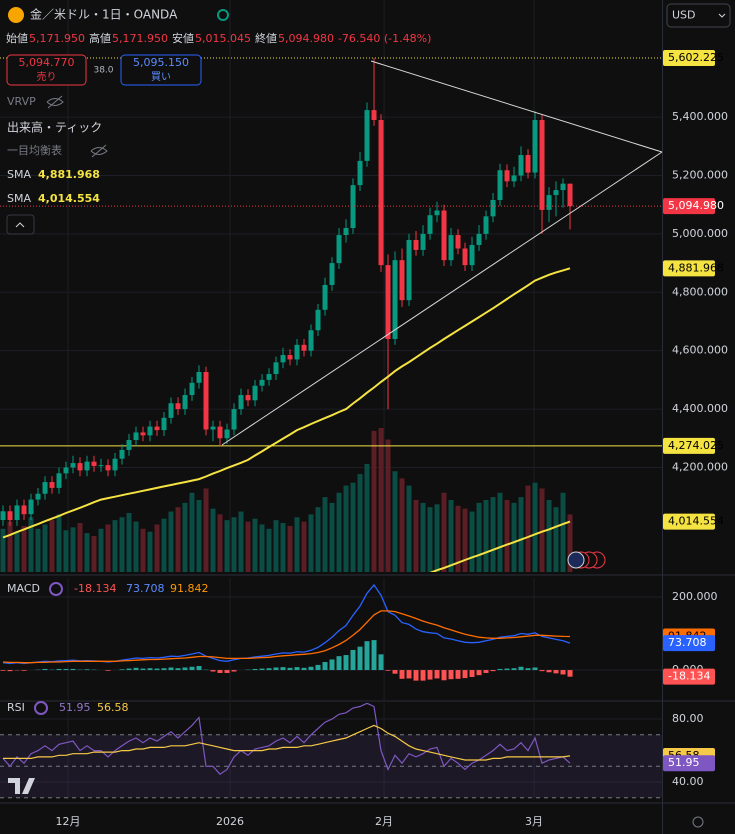  I want to click on last-price-label: 5,094.980, so click(696, 205).